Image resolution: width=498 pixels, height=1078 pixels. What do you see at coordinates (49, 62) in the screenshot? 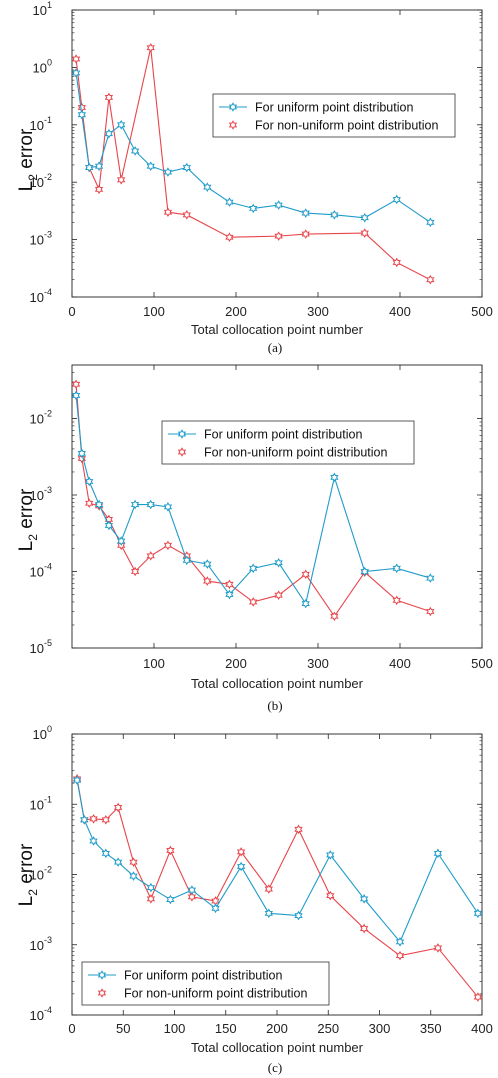
I see `y-tick-exponent: 0` at bounding box center [49, 62].